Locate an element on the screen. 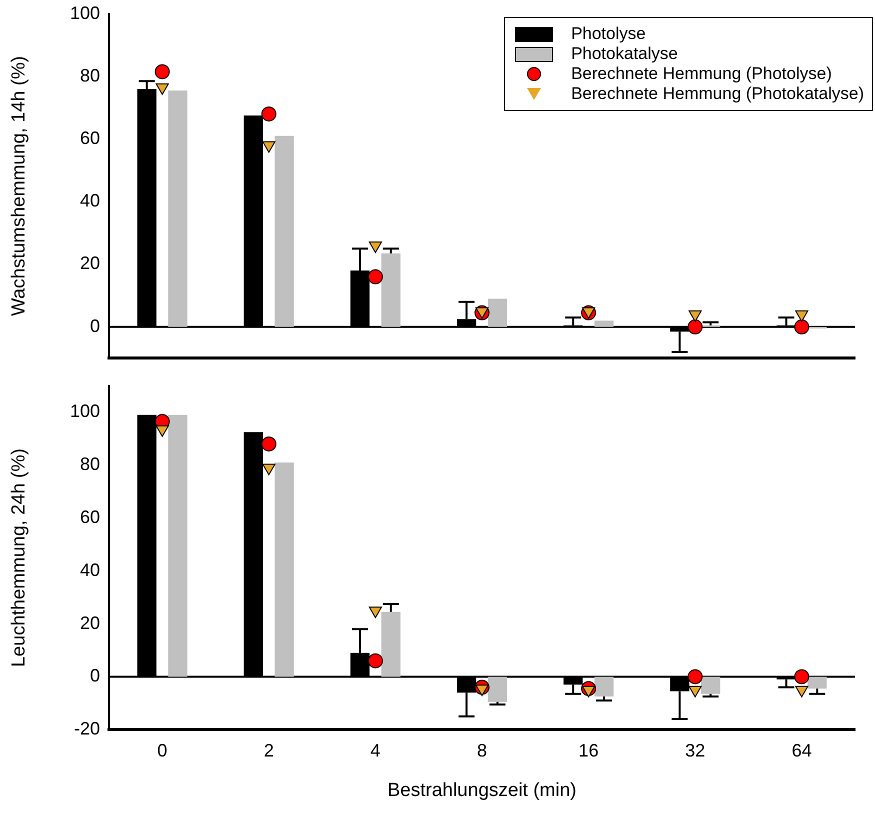 The height and width of the screenshot is (816, 875). x-tick-label: 8 is located at coordinates (482, 750).